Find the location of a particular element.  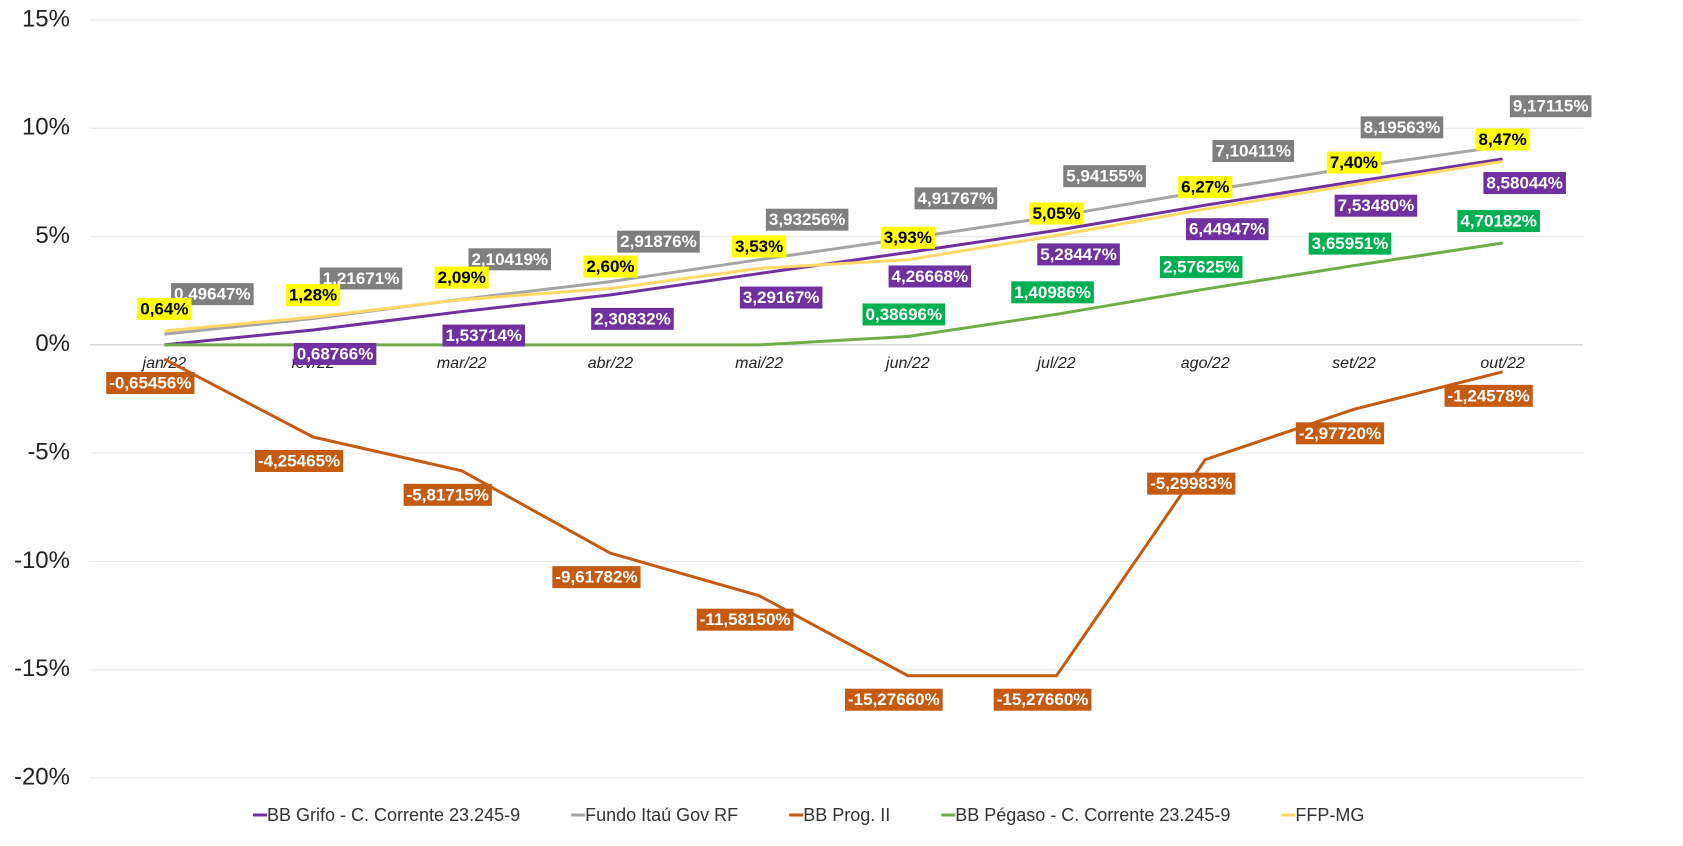

value-label-text: -5,29983% is located at coordinates (1191, 483).